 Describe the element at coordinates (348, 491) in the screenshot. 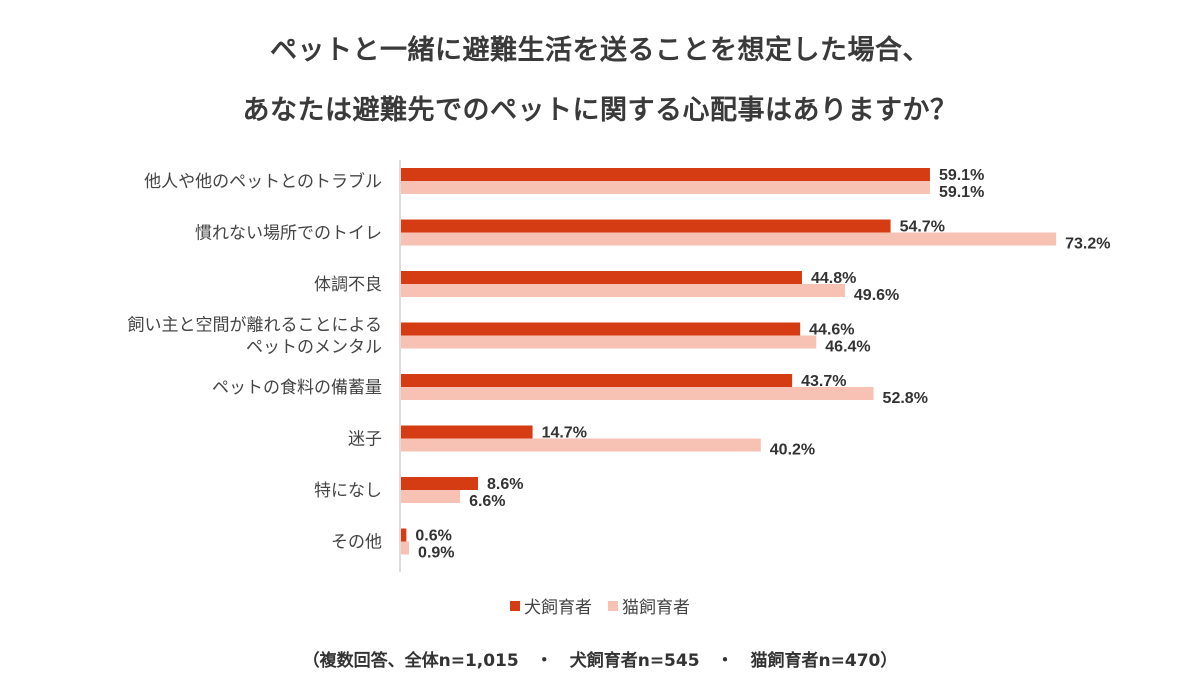

I see `category-label: 特になし` at that location.